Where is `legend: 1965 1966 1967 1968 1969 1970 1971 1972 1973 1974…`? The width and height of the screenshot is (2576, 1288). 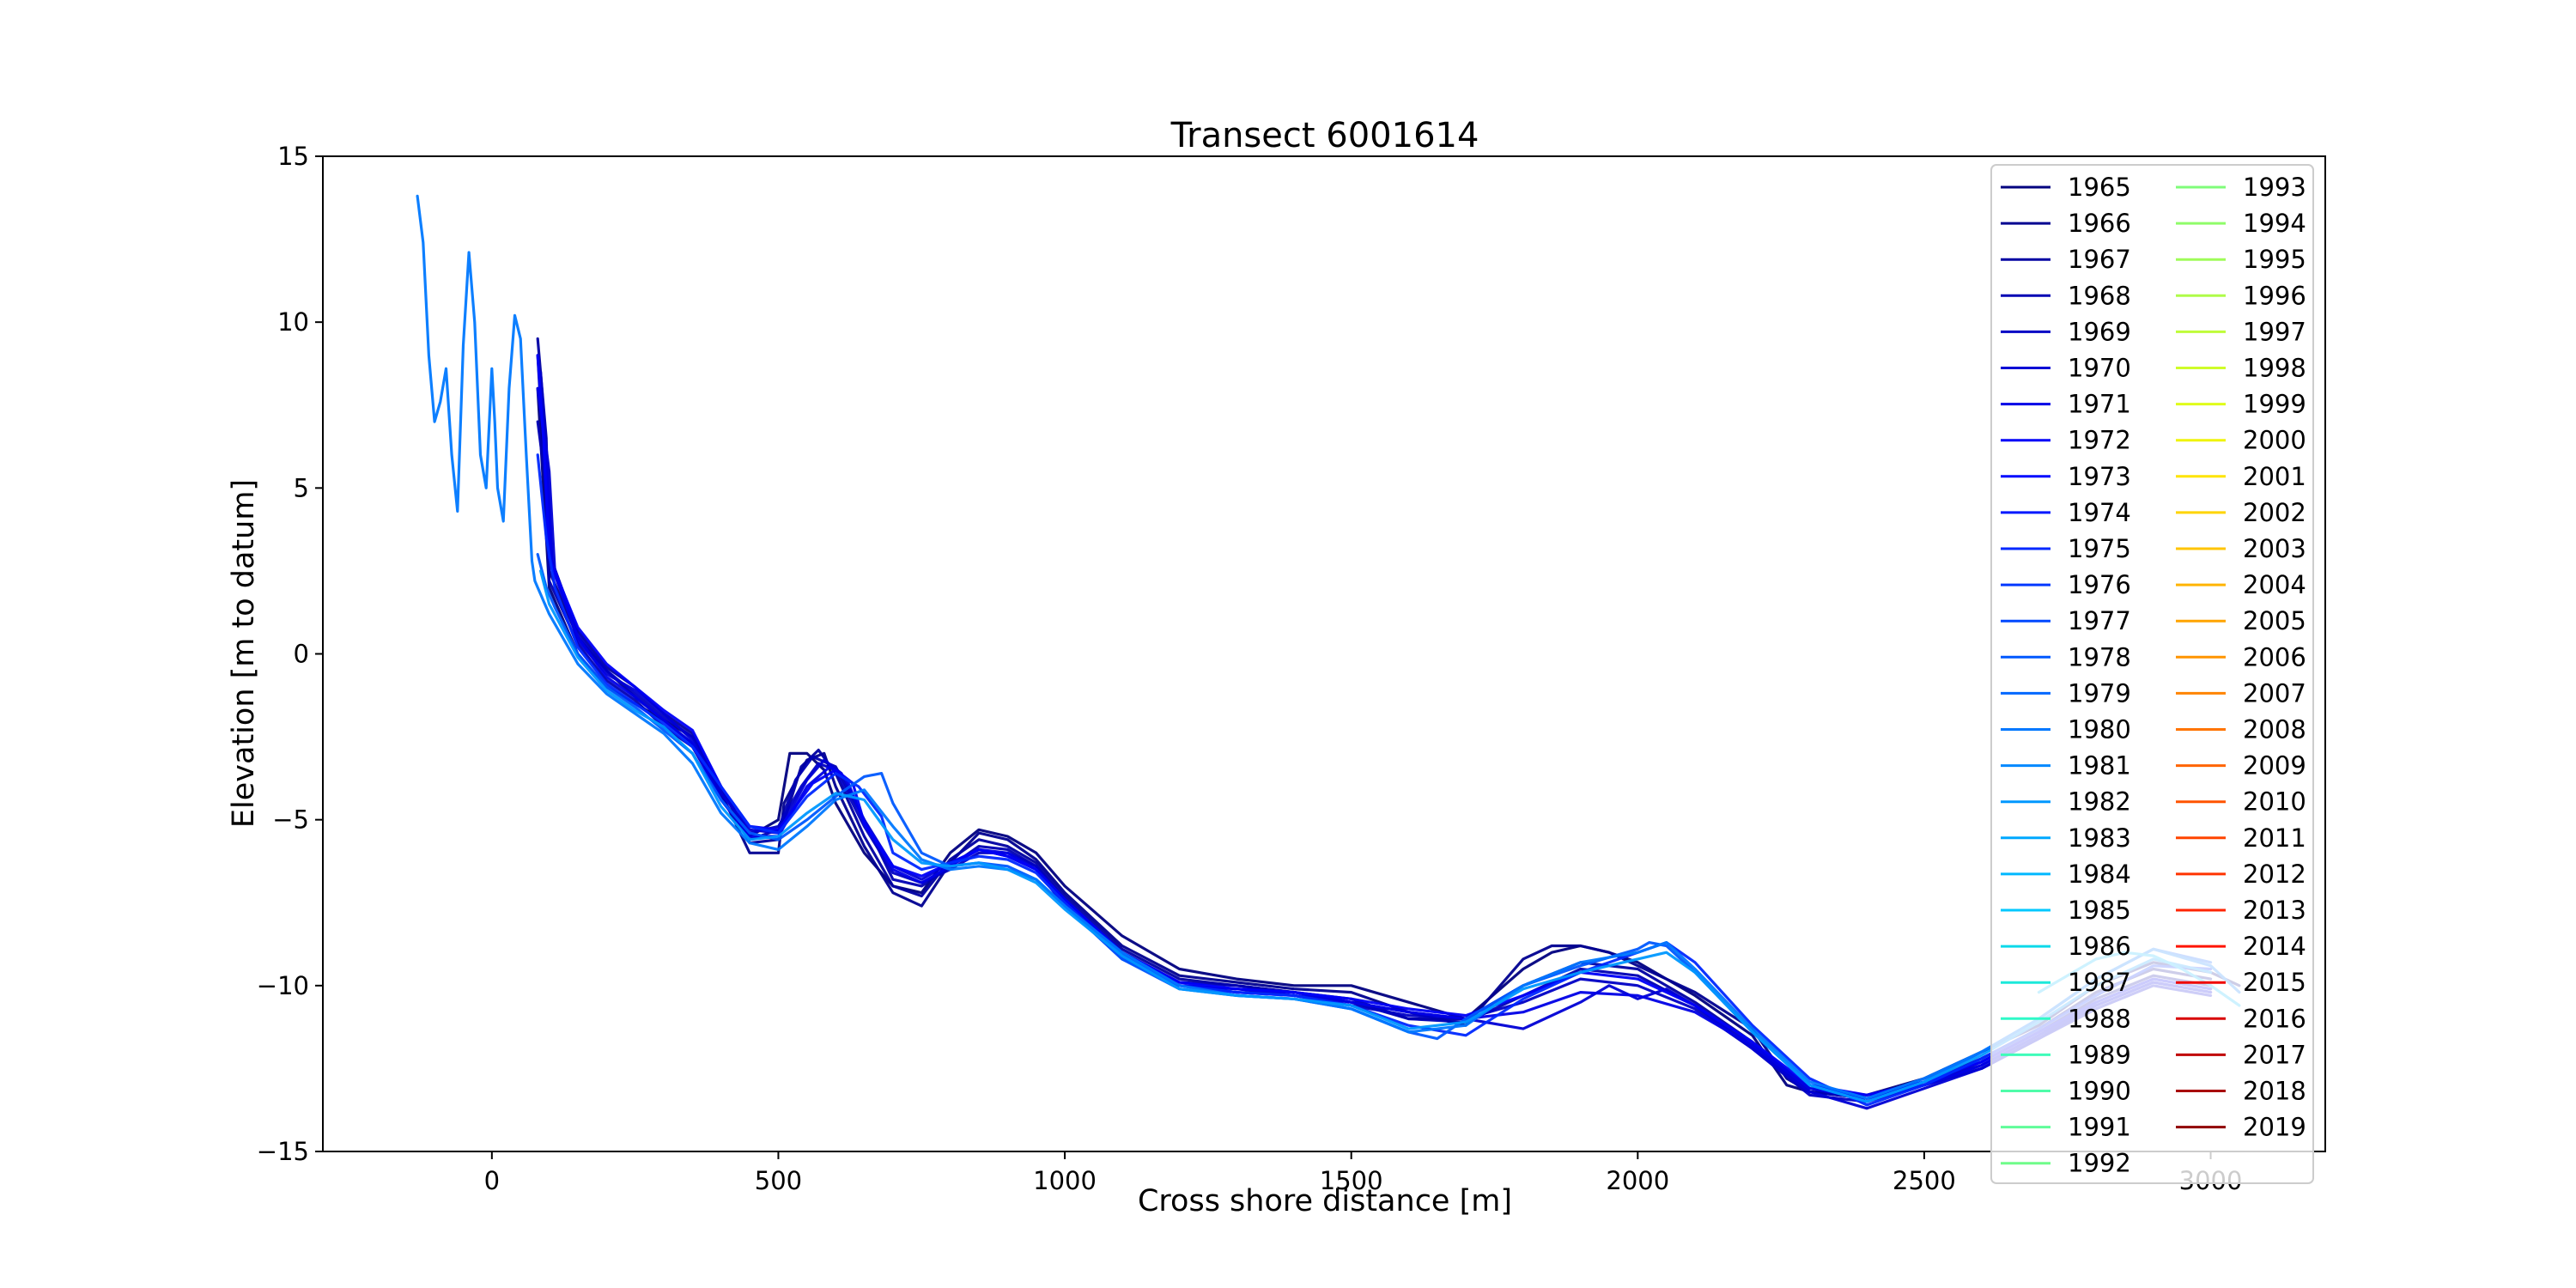 legend: 1965 1966 1967 1968 1969 1970 1971 1972 1973 1974… is located at coordinates (2152, 674).